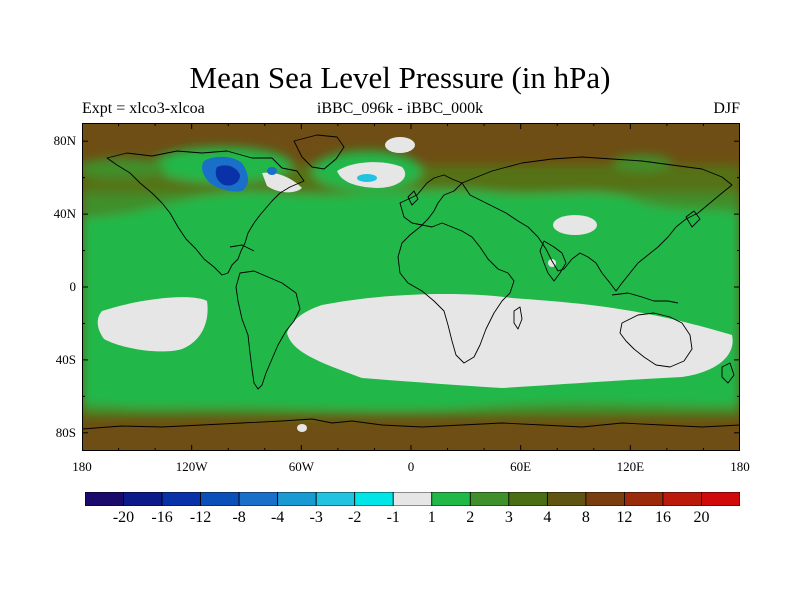 Image resolution: width=800 pixels, height=600 pixels. What do you see at coordinates (355, 517) in the screenshot?
I see `colorbar-label: -2` at bounding box center [355, 517].